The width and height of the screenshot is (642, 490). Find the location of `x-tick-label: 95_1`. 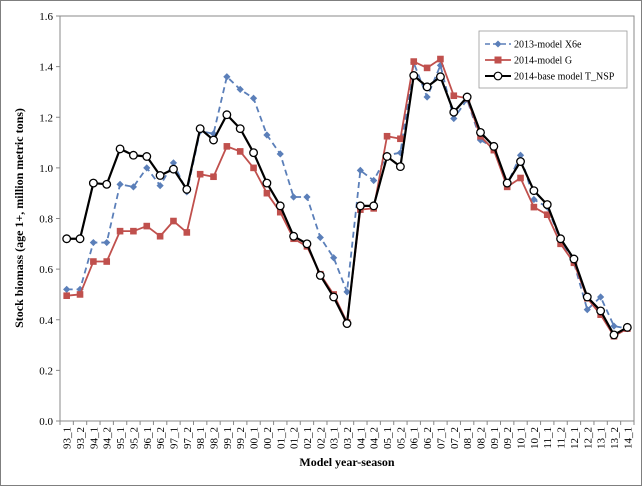

x-tick-label: 95_1 is located at coordinates (121, 438).